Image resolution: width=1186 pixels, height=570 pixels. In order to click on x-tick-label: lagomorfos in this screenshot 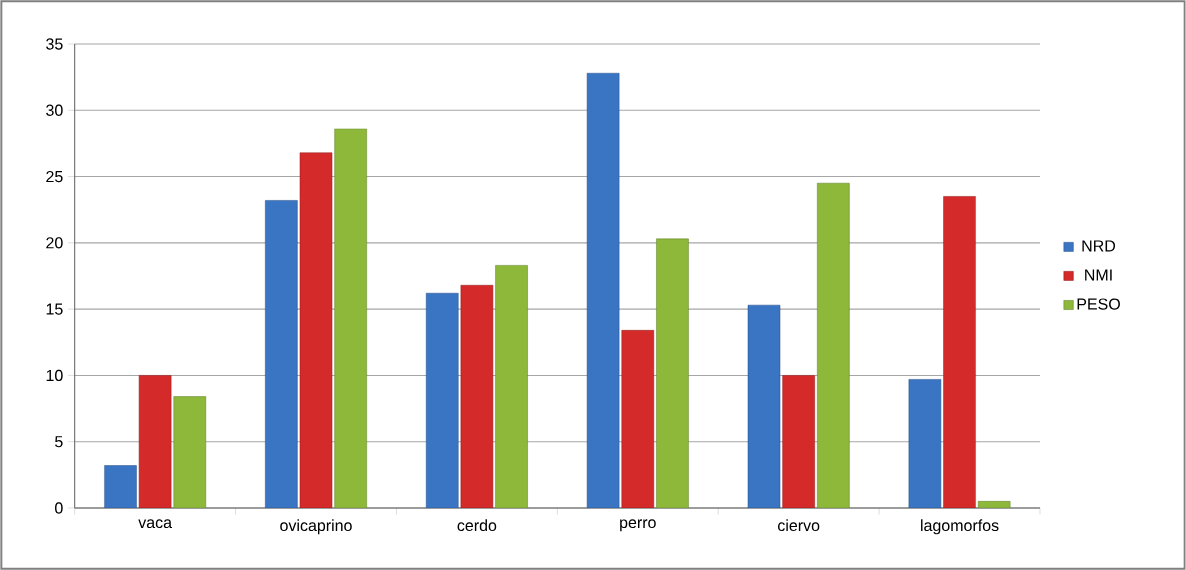, I will do `click(960, 527)`.